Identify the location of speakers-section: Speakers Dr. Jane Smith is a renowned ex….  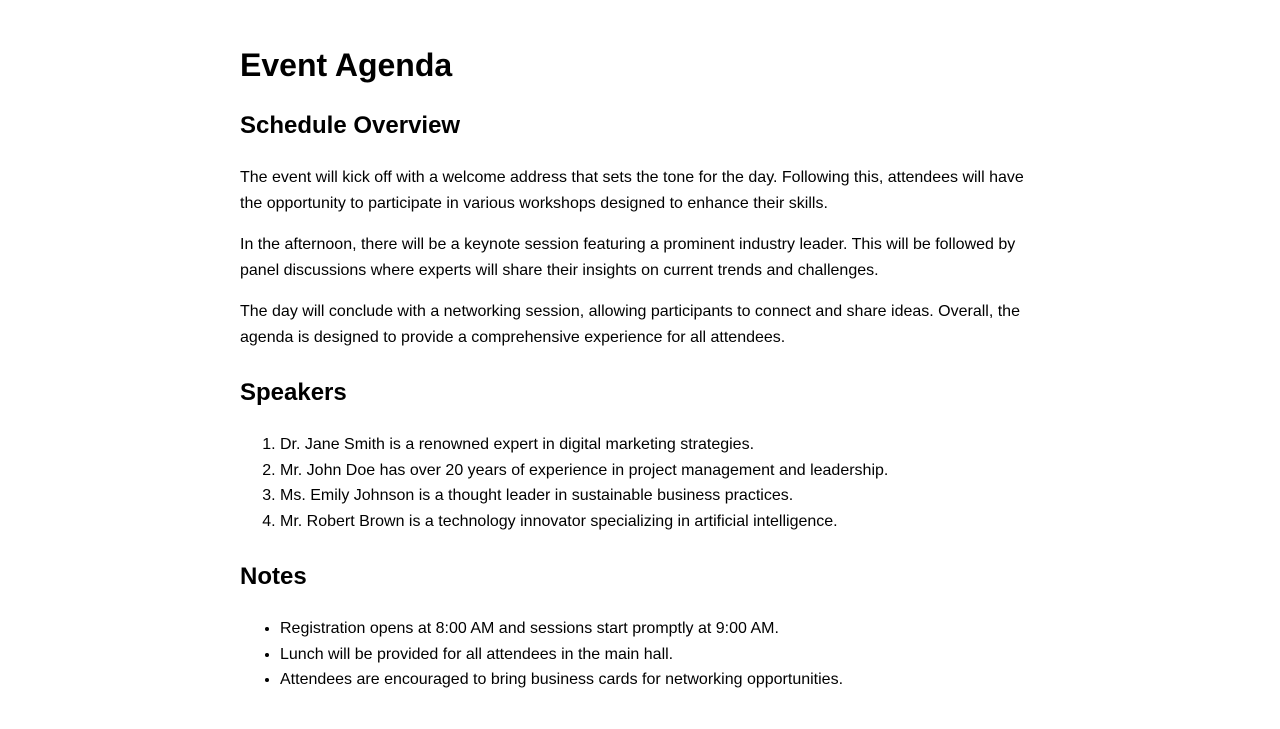
(640, 456).